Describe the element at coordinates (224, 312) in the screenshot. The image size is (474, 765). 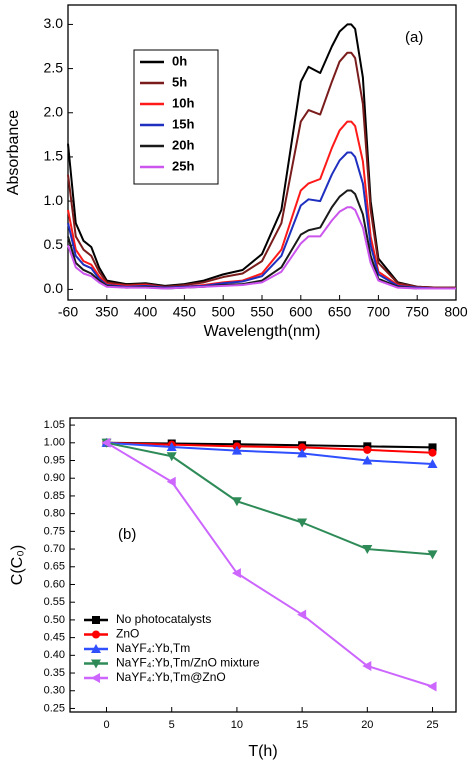
I see `x-tick-label: 500` at that location.